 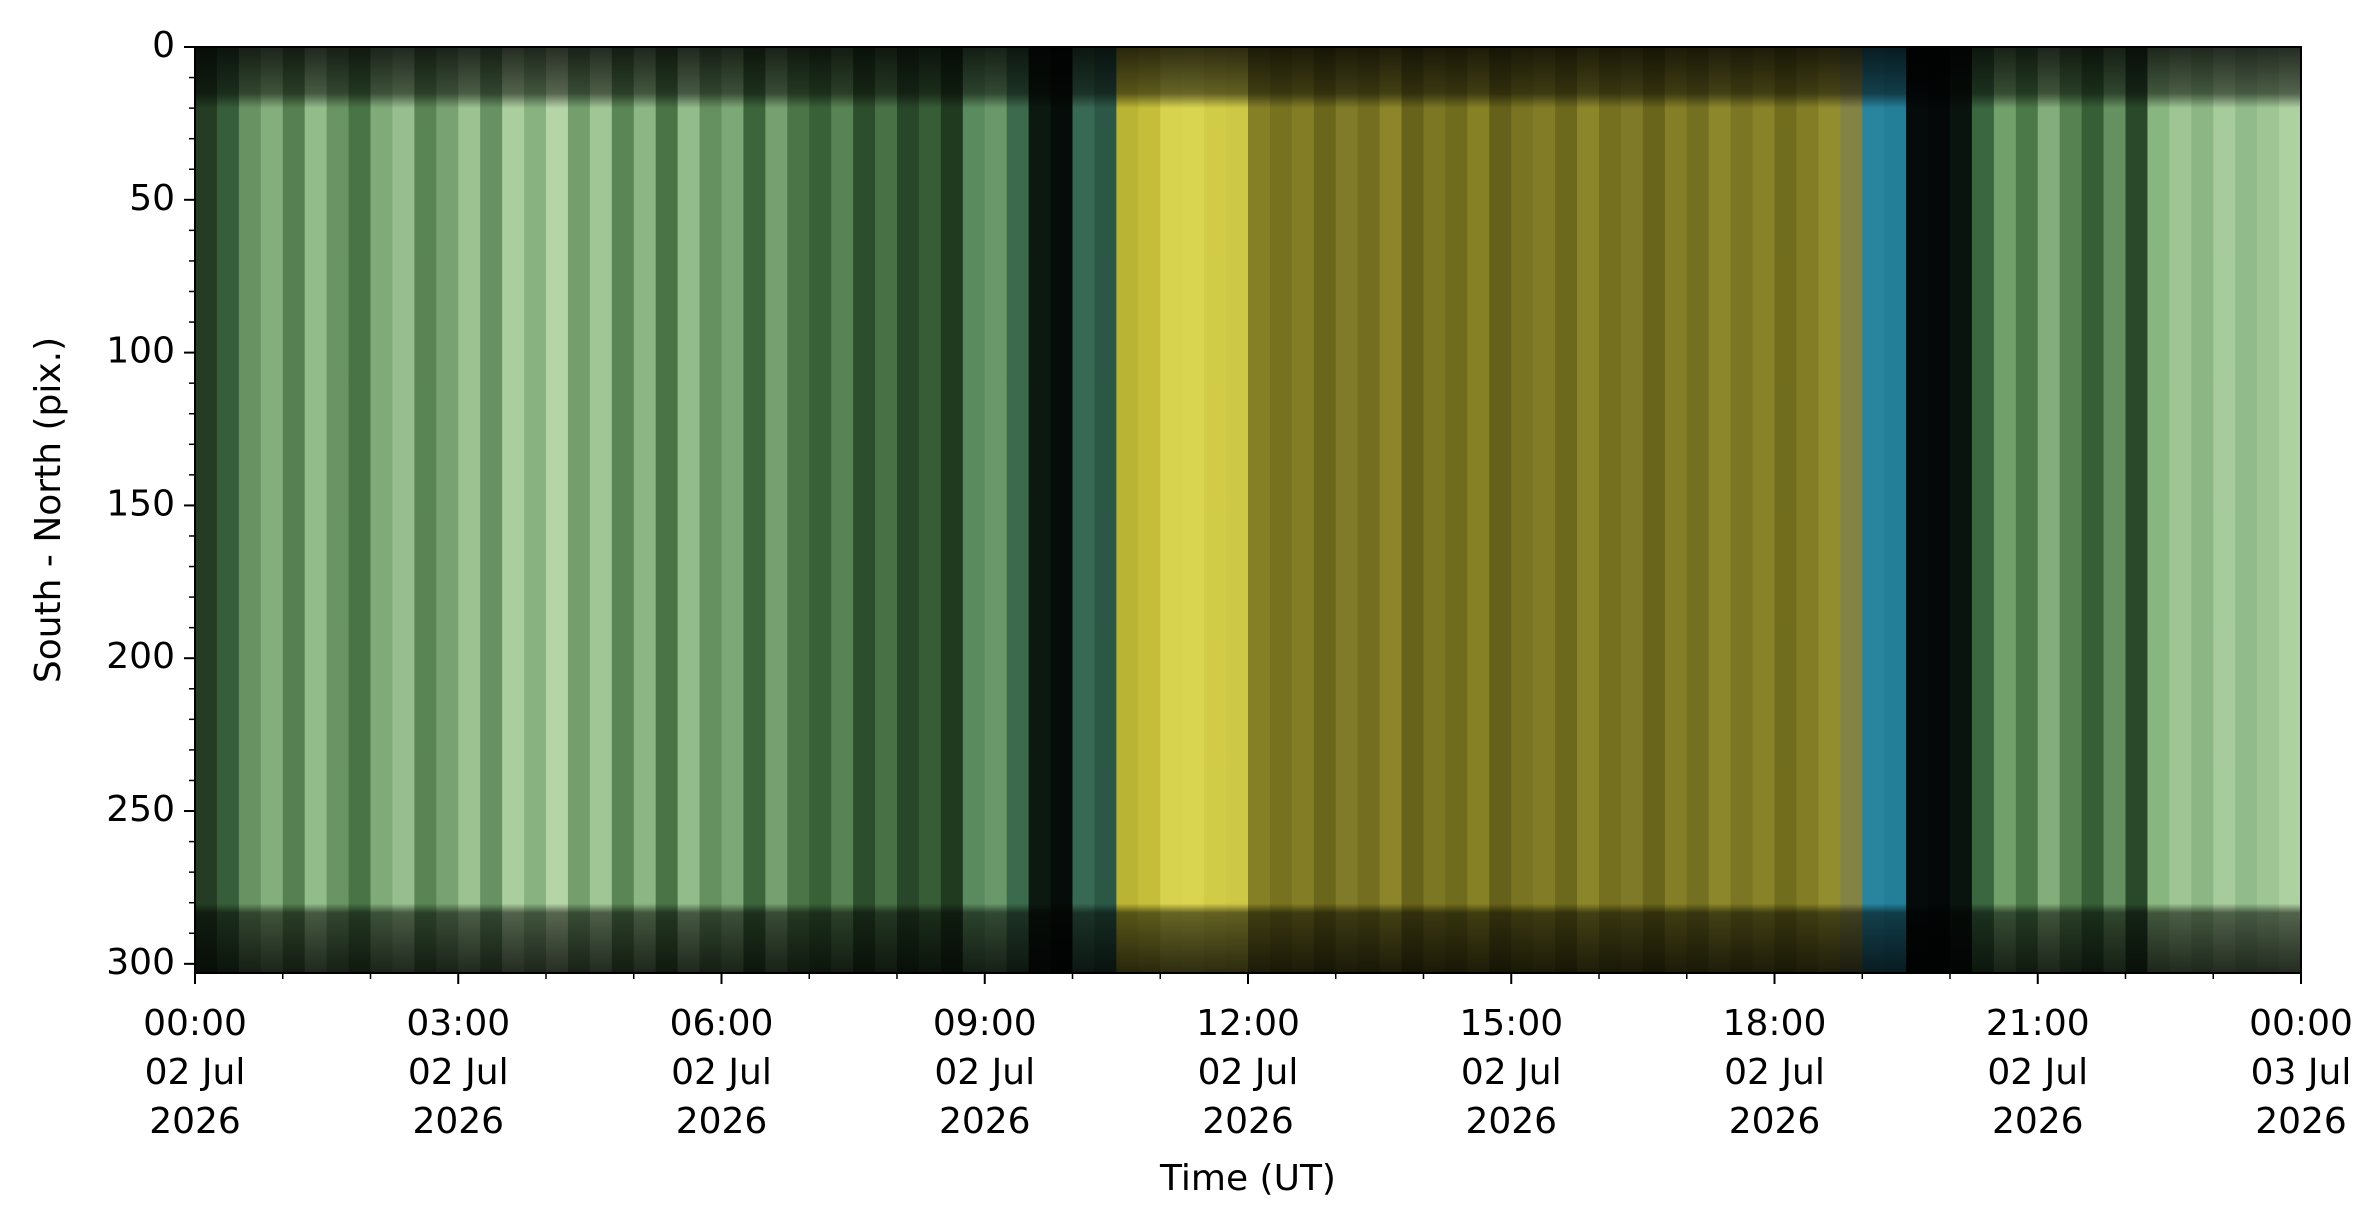 I want to click on x-tick-label: 15:00 02 Jul 2026, so click(x=1511, y=1072).